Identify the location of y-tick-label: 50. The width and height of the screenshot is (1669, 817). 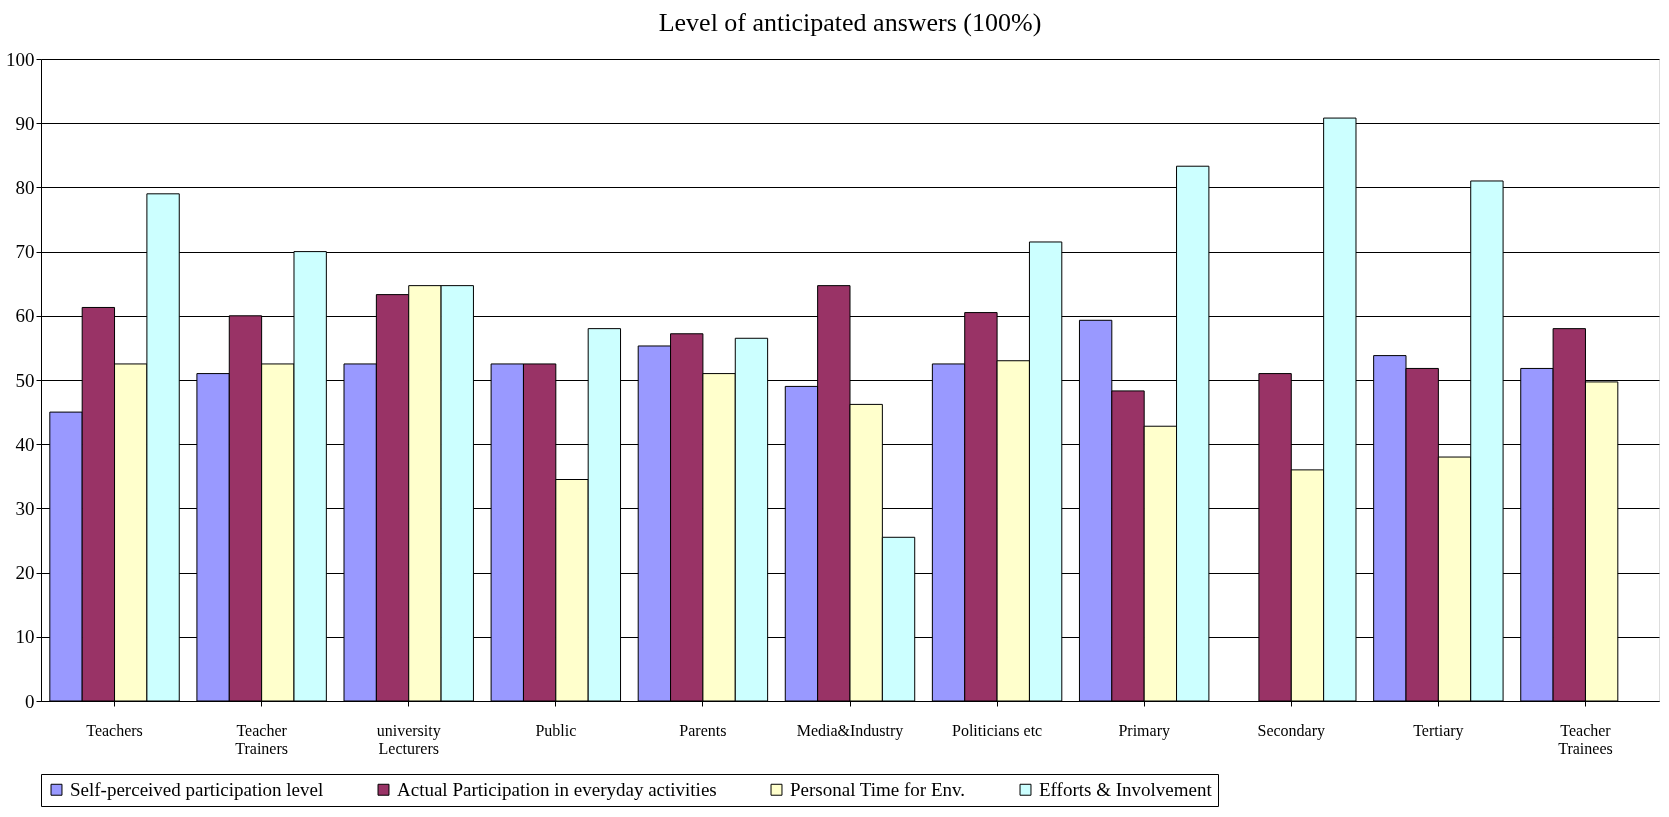
(25, 380).